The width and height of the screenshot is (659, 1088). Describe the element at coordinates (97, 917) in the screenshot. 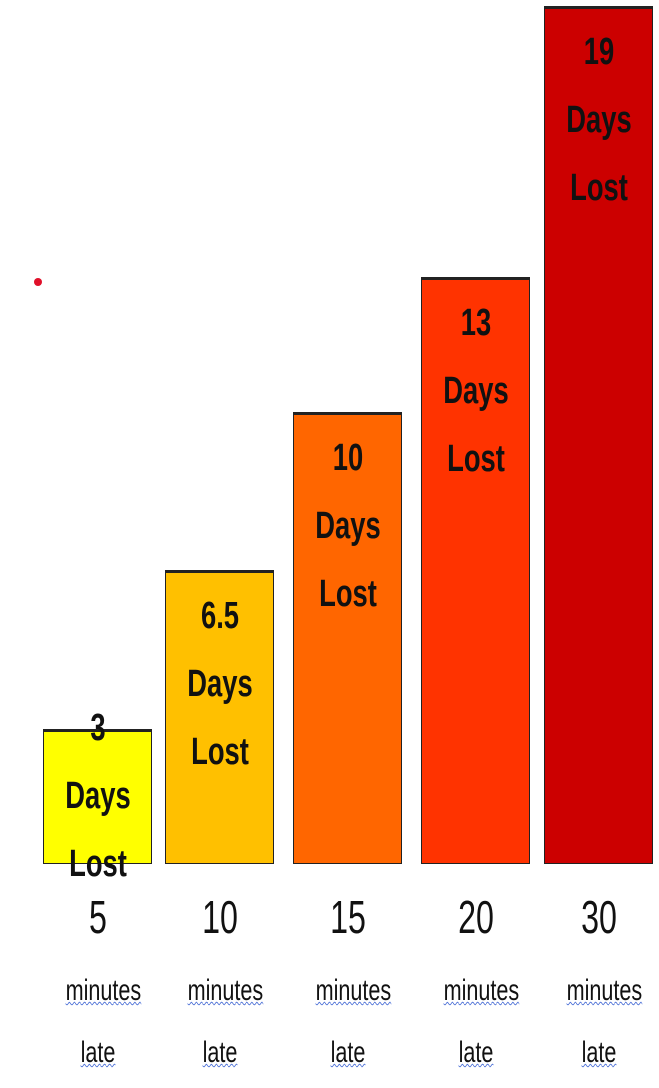

I see `x-tick-label: 5` at that location.